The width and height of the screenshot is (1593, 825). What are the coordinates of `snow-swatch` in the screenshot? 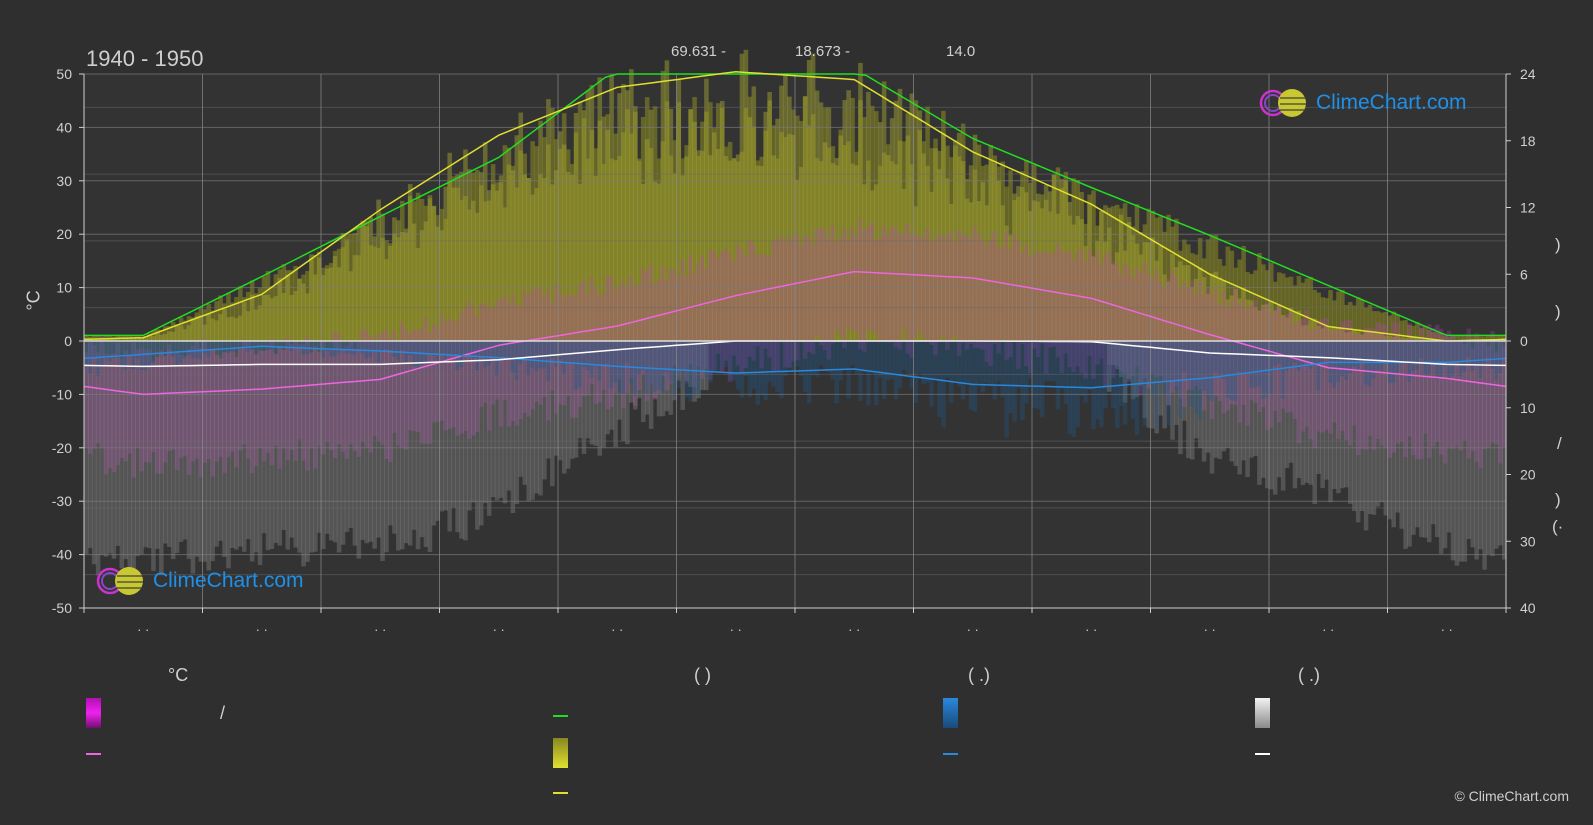 It's located at (1262, 713).